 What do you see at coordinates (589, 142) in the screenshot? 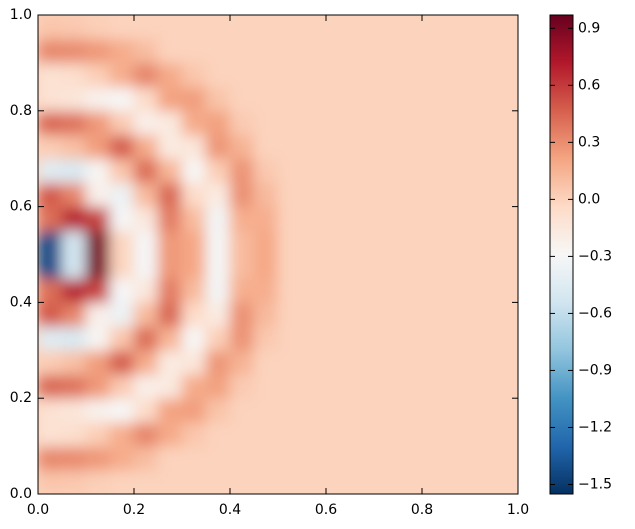
I see `colorbar-tick-label: 0.3` at bounding box center [589, 142].